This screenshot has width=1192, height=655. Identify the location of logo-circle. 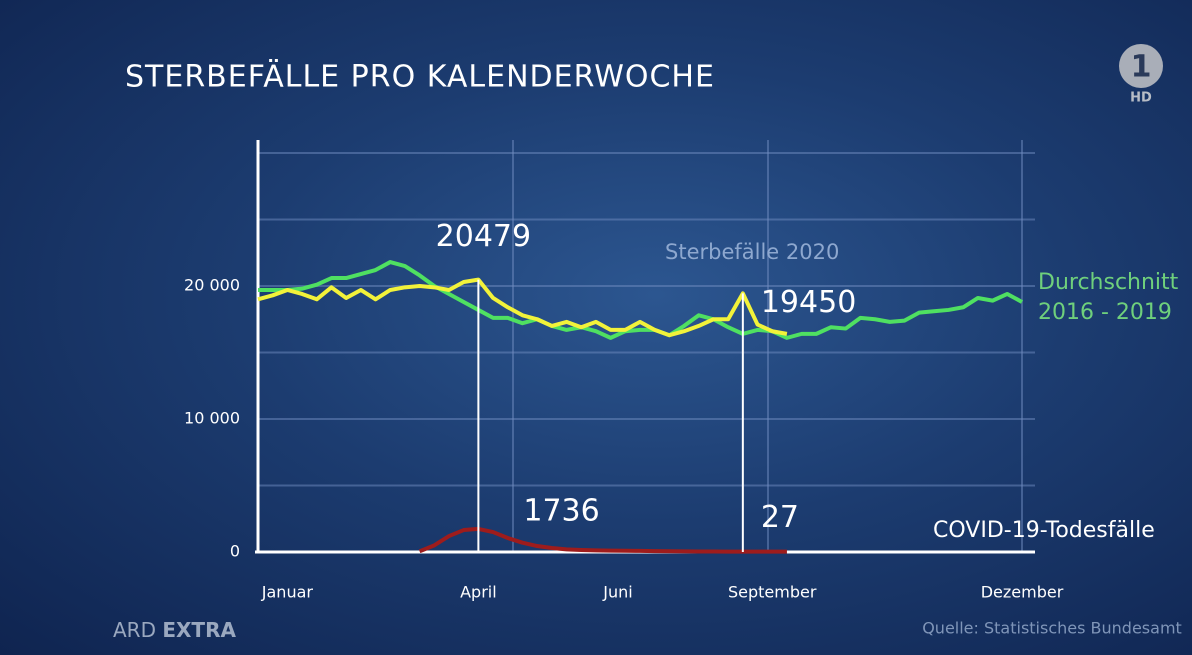
(1141, 66).